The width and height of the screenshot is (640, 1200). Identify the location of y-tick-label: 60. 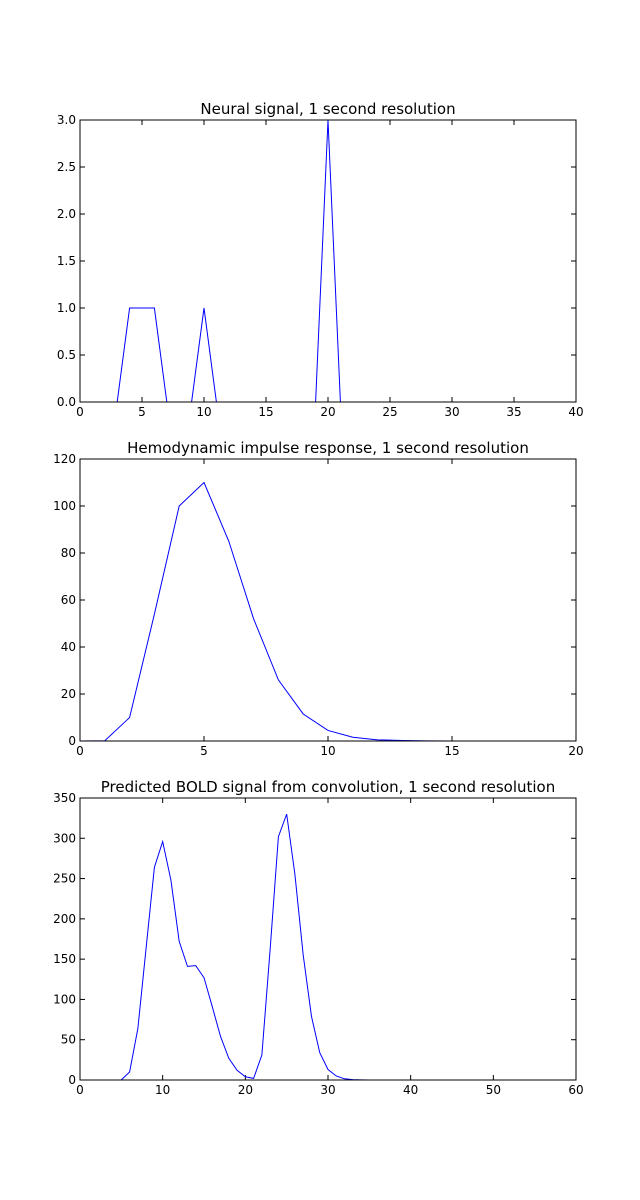
(68, 600).